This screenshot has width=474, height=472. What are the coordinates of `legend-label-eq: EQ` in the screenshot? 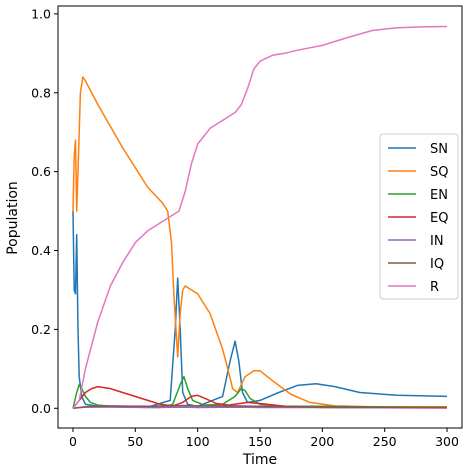 It's located at (439, 218).